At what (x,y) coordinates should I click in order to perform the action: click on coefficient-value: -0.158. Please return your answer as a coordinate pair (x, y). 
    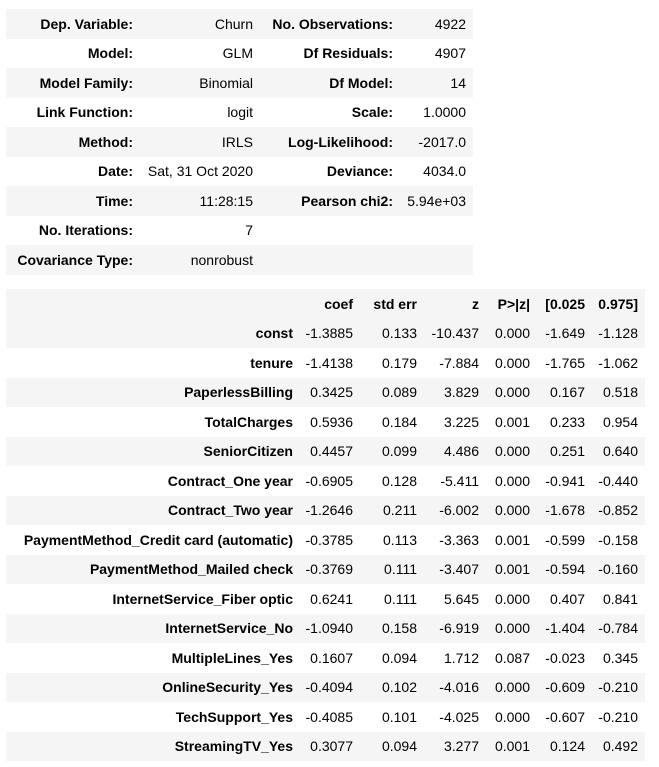
    Looking at the image, I should click on (618, 539).